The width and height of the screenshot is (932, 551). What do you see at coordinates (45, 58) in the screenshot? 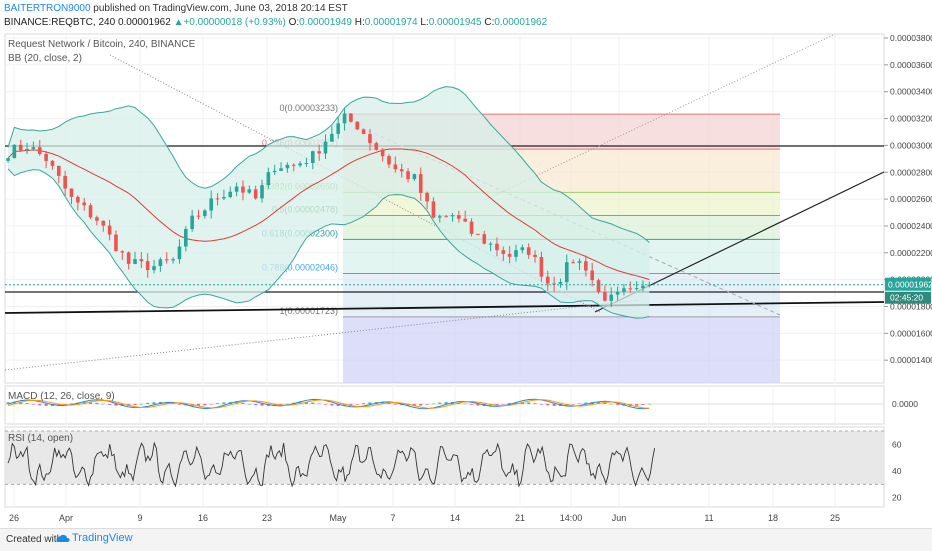
I see `bb-indicator-label: BB (20, close, 2)` at bounding box center [45, 58].